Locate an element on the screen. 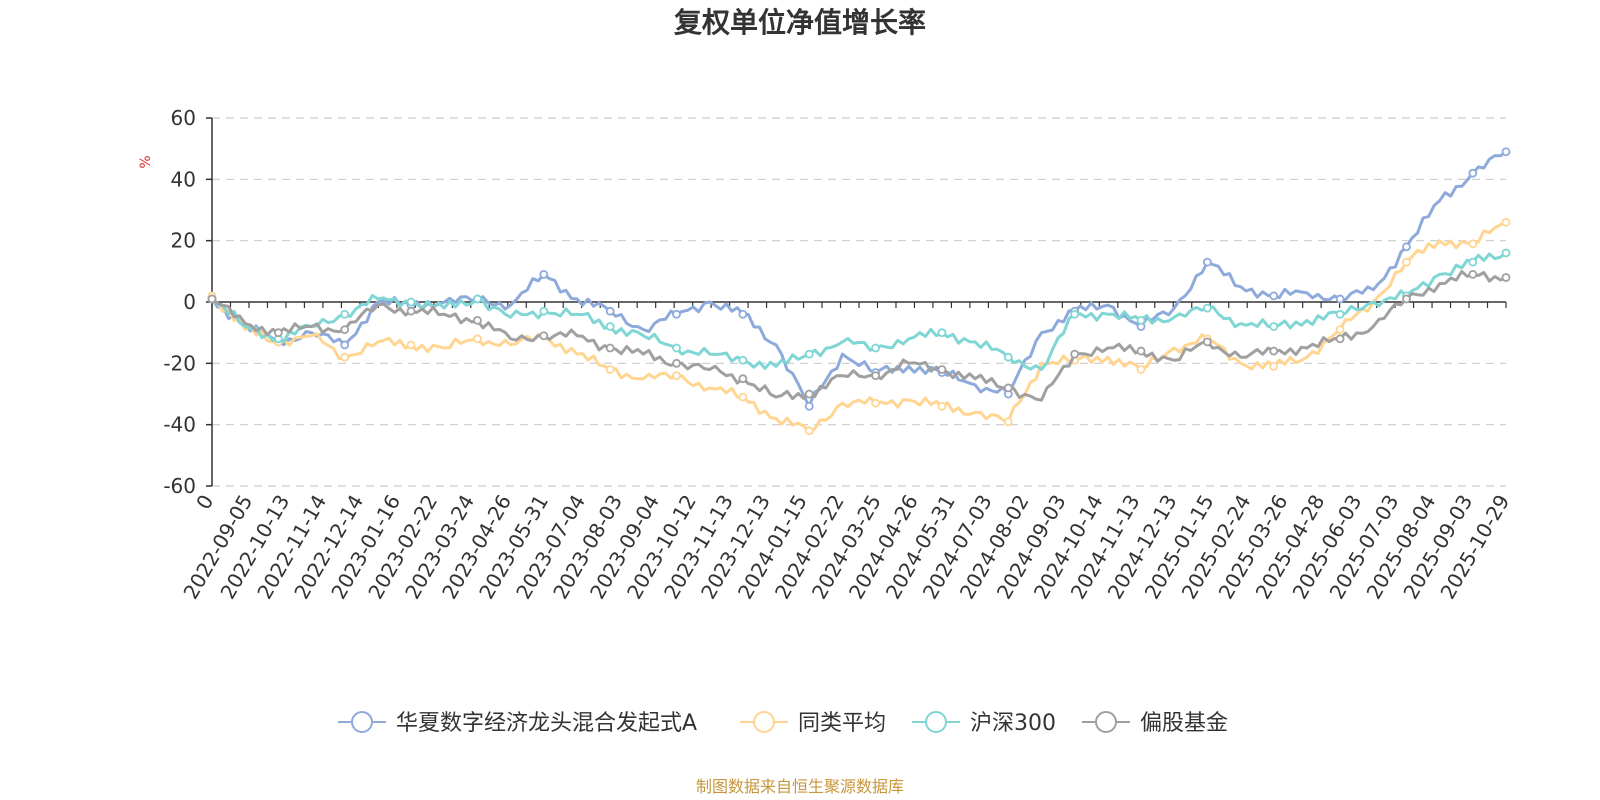 Image resolution: width=1600 pixels, height=800 pixels. y-tick-label: -20 is located at coordinates (179, 363).